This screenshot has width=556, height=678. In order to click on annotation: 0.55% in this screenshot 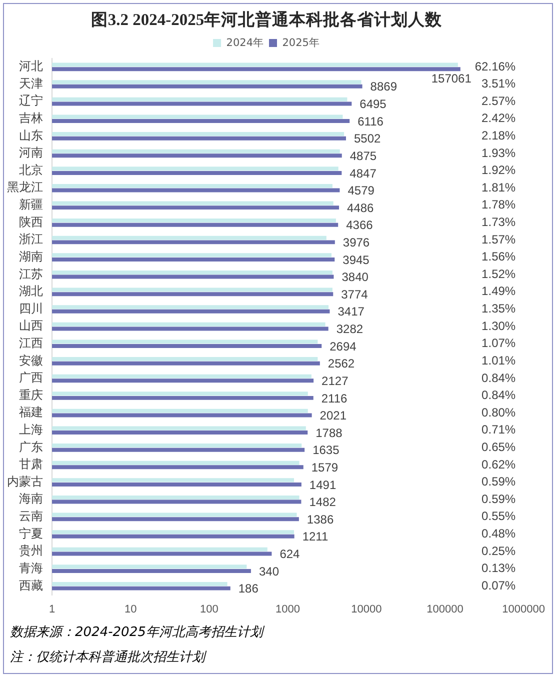, I will do `click(499, 516)`.